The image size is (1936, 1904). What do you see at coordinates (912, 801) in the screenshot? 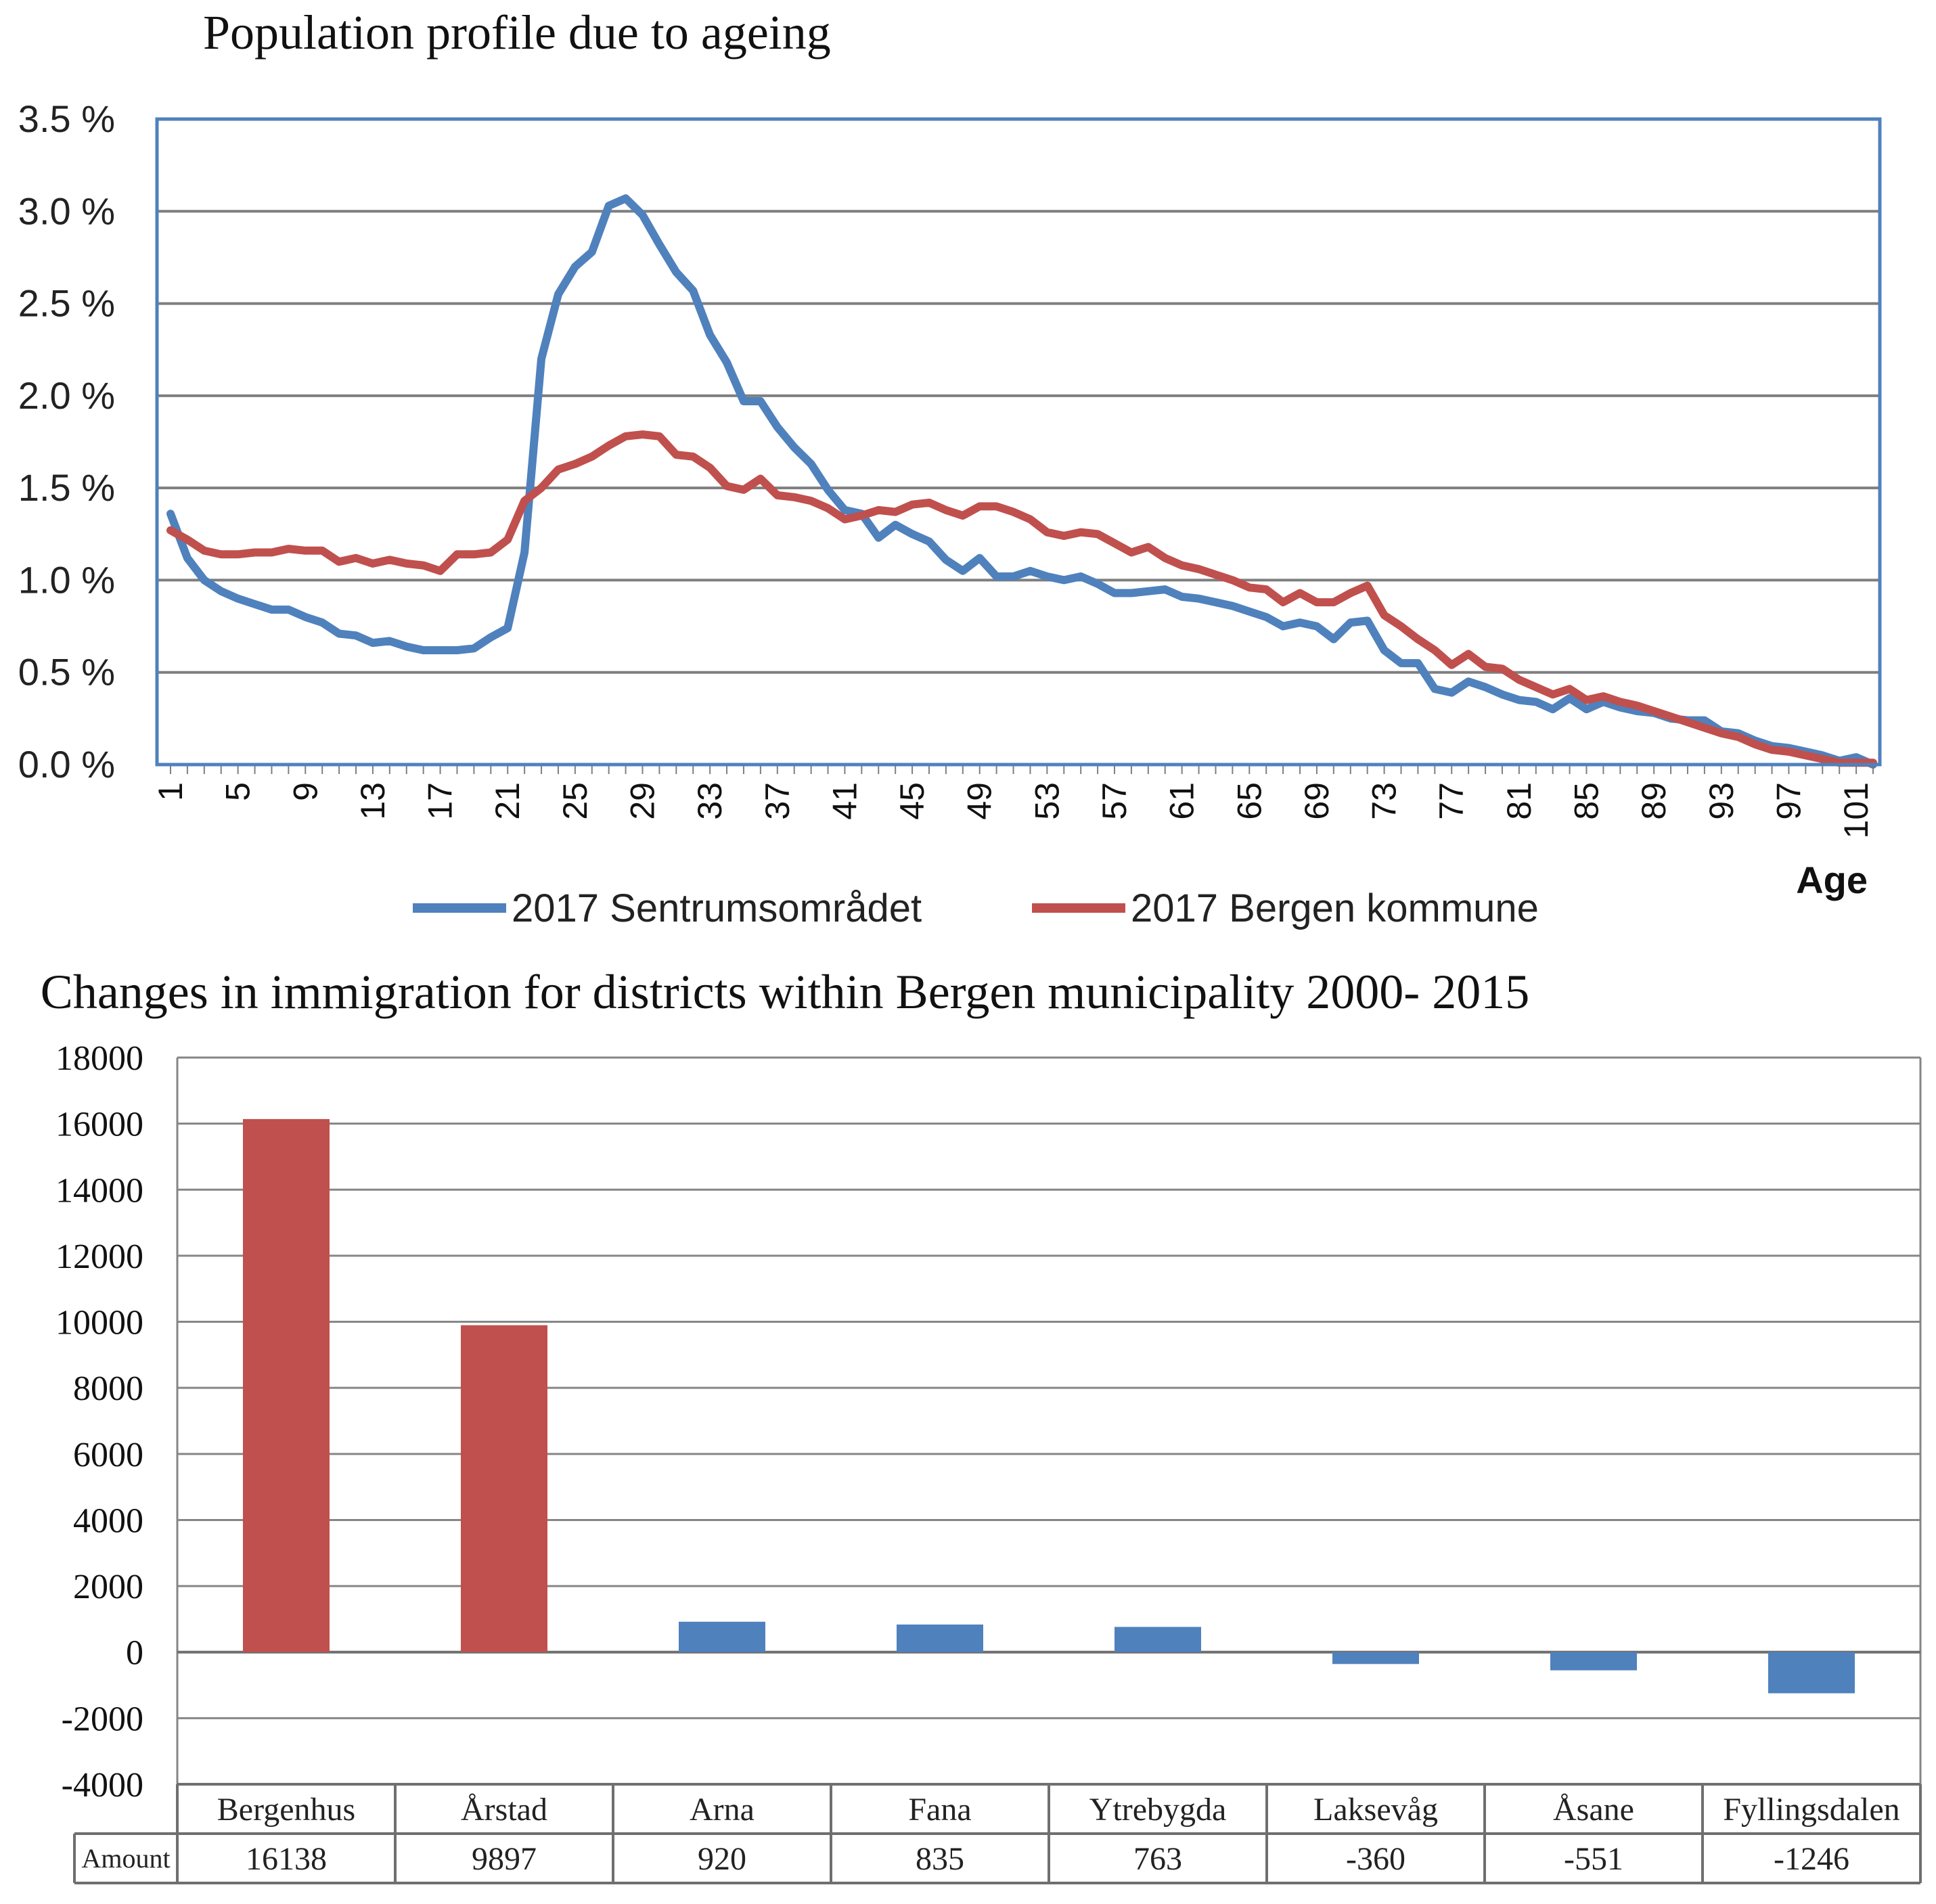
I see `top-x-tick-label: 45` at bounding box center [912, 801].